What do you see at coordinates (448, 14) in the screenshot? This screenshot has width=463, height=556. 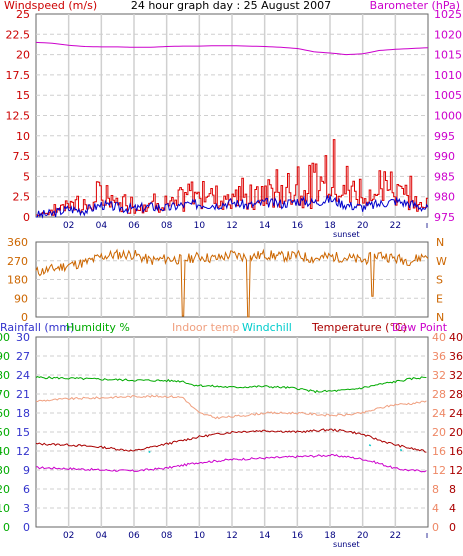 I see `barometer-tick: 1025` at bounding box center [448, 14].